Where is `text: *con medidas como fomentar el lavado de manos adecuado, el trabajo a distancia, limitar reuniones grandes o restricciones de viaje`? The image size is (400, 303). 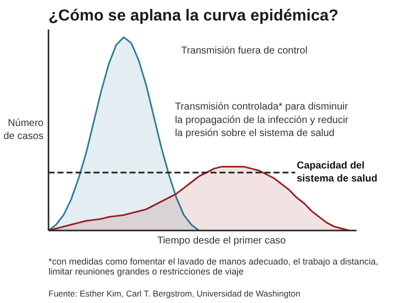 text: *con medidas como fomentar el lavado de manos adecuado, el trabajo a distancia, limitar reuniones grandes o restricciones de viaje is located at coordinates (213, 266).